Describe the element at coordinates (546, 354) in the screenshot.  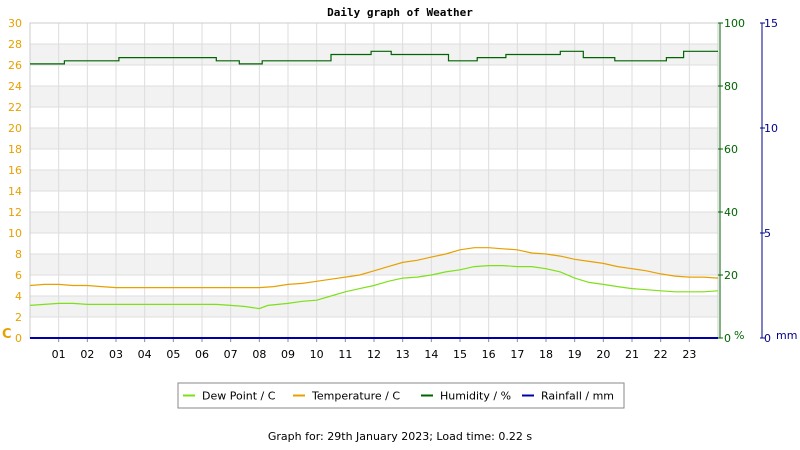
I see `x-tick-label: 18` at that location.